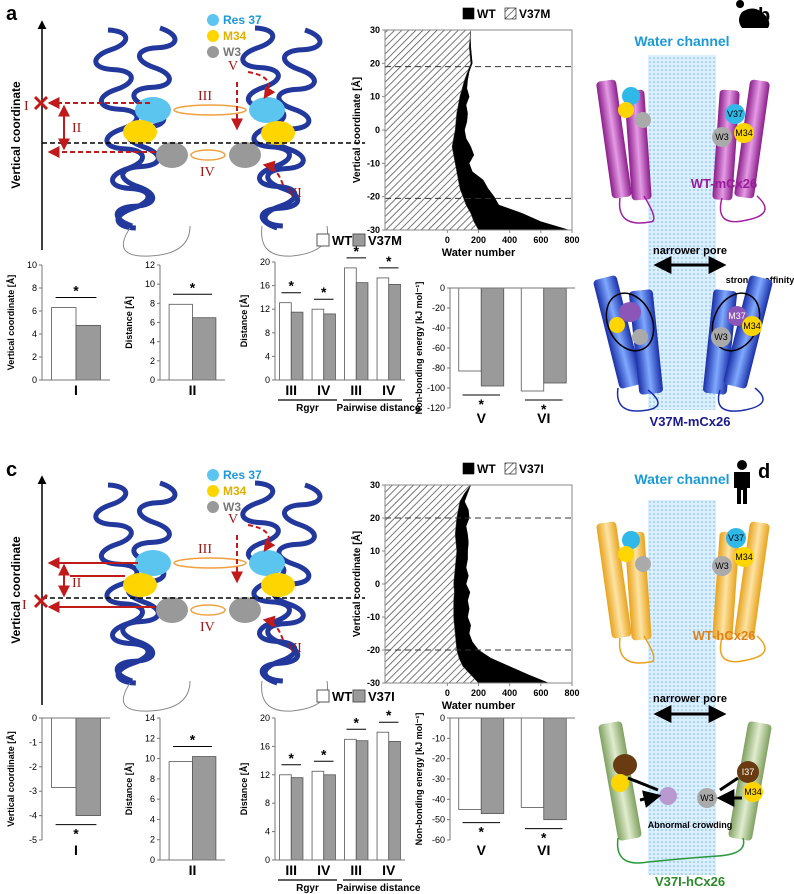  I want to click on x-tick-label: III, so click(356, 390).